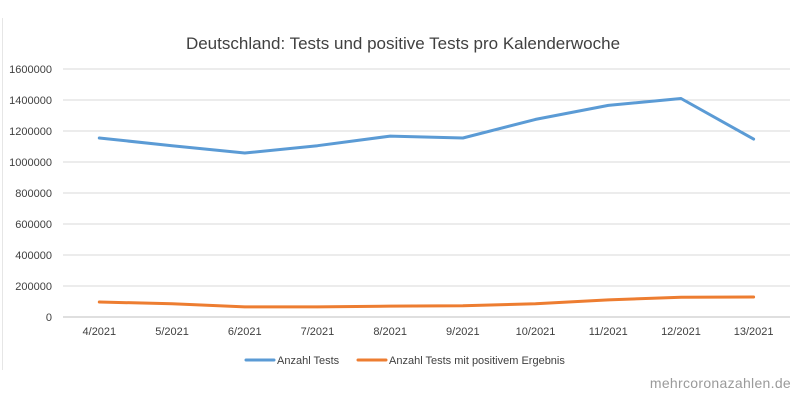 The image size is (800, 400). Describe the element at coordinates (33, 256) in the screenshot. I see `y-tick-label: 400000` at that location.